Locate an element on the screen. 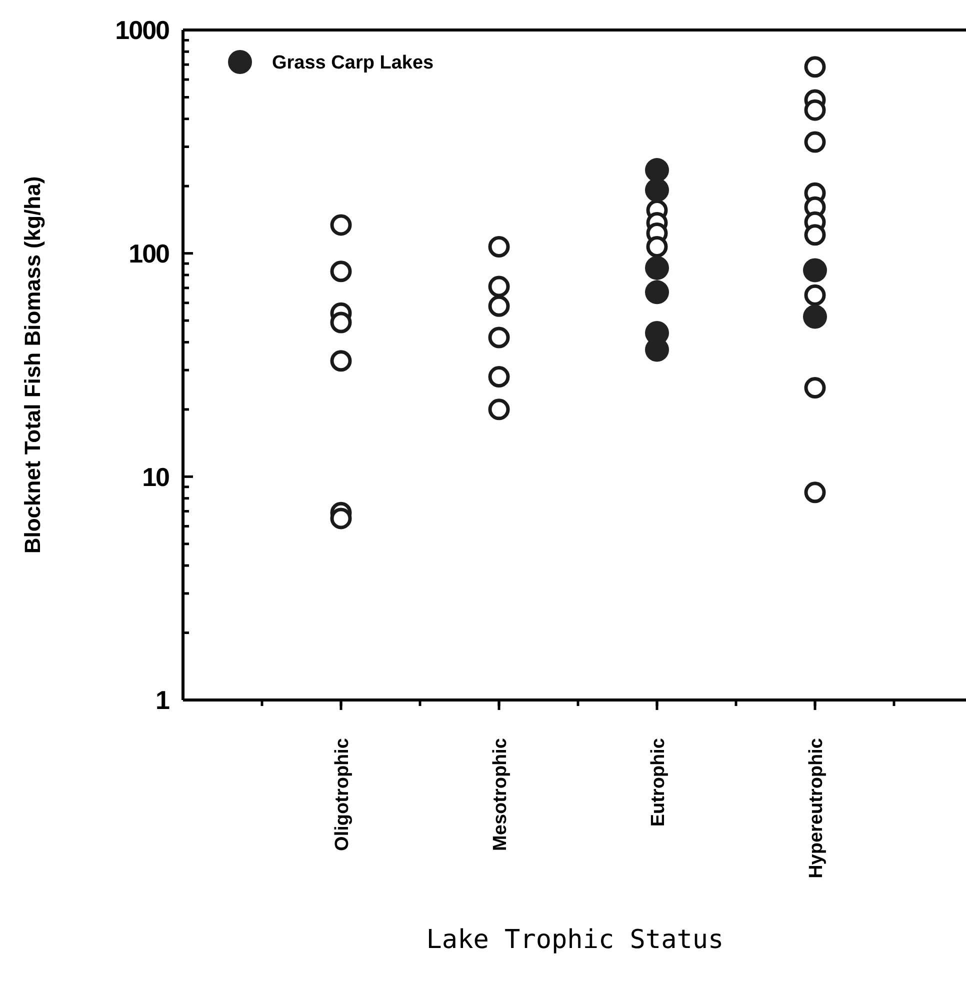 The image size is (966, 990). y-tick-label: 1 is located at coordinates (163, 700).